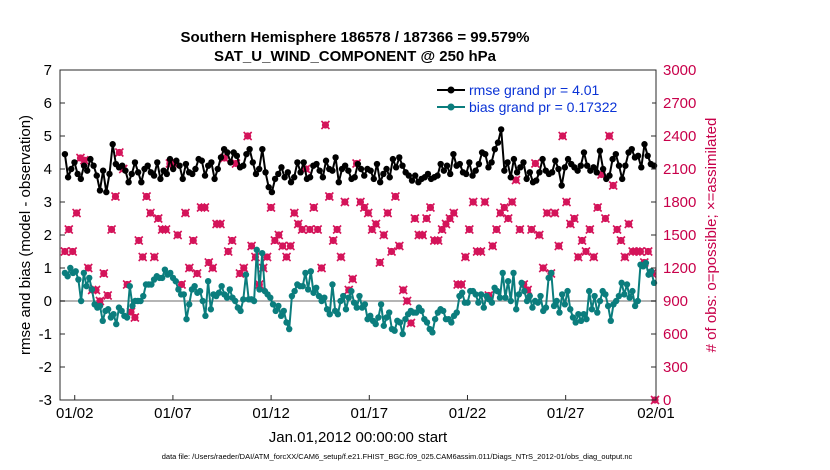  I want to click on y-tick-label: -2, so click(45, 367).